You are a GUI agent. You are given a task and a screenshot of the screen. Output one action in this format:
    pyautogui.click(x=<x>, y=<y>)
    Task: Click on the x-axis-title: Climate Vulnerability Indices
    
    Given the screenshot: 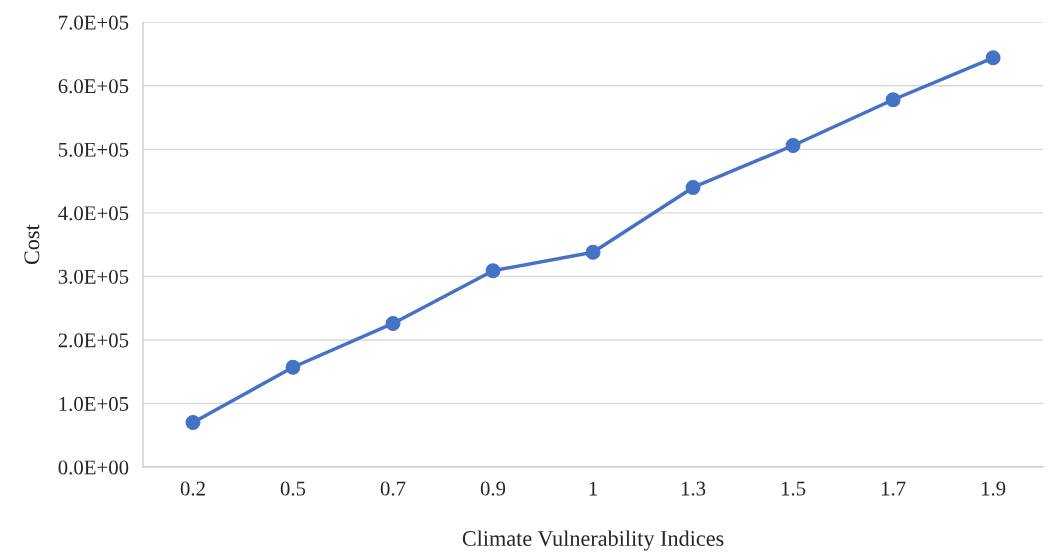 What is the action you would take?
    pyautogui.click(x=593, y=540)
    